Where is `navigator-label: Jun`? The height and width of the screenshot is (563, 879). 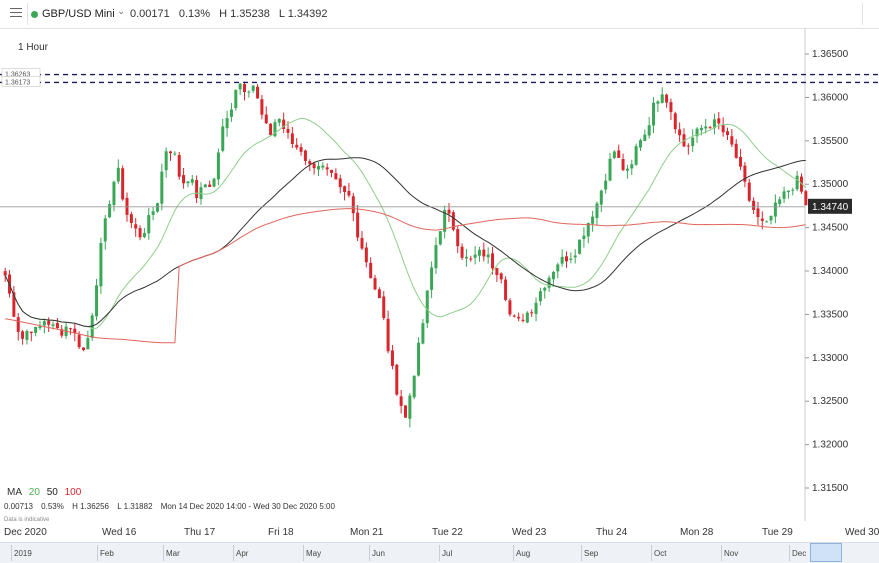
navigator-label: Jun is located at coordinates (378, 553).